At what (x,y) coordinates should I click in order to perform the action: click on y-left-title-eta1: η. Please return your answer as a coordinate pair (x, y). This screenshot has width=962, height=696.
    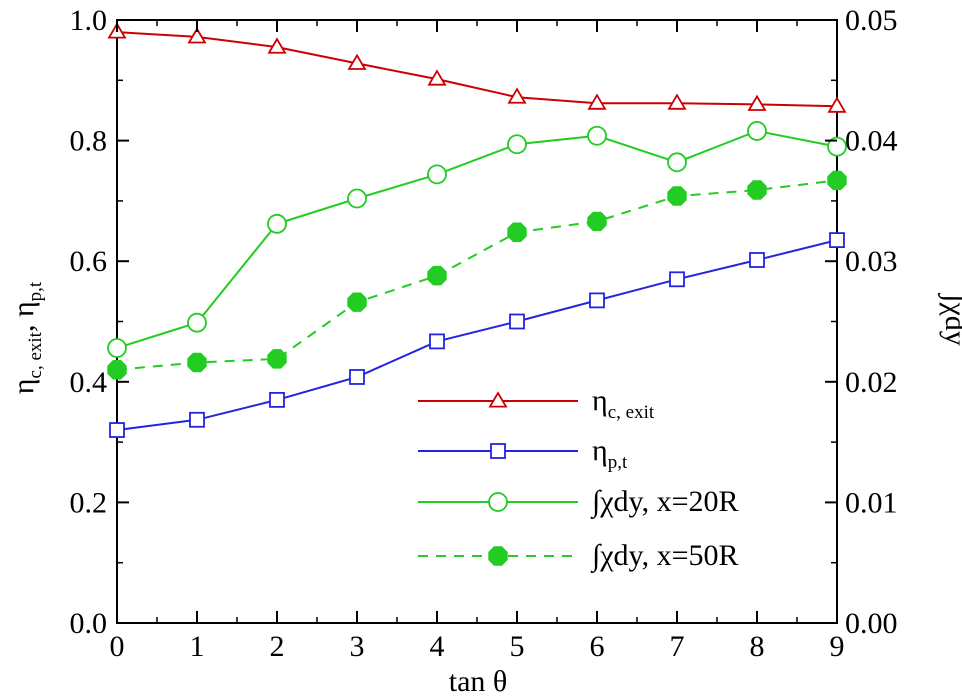
    Looking at the image, I should click on (23, 386).